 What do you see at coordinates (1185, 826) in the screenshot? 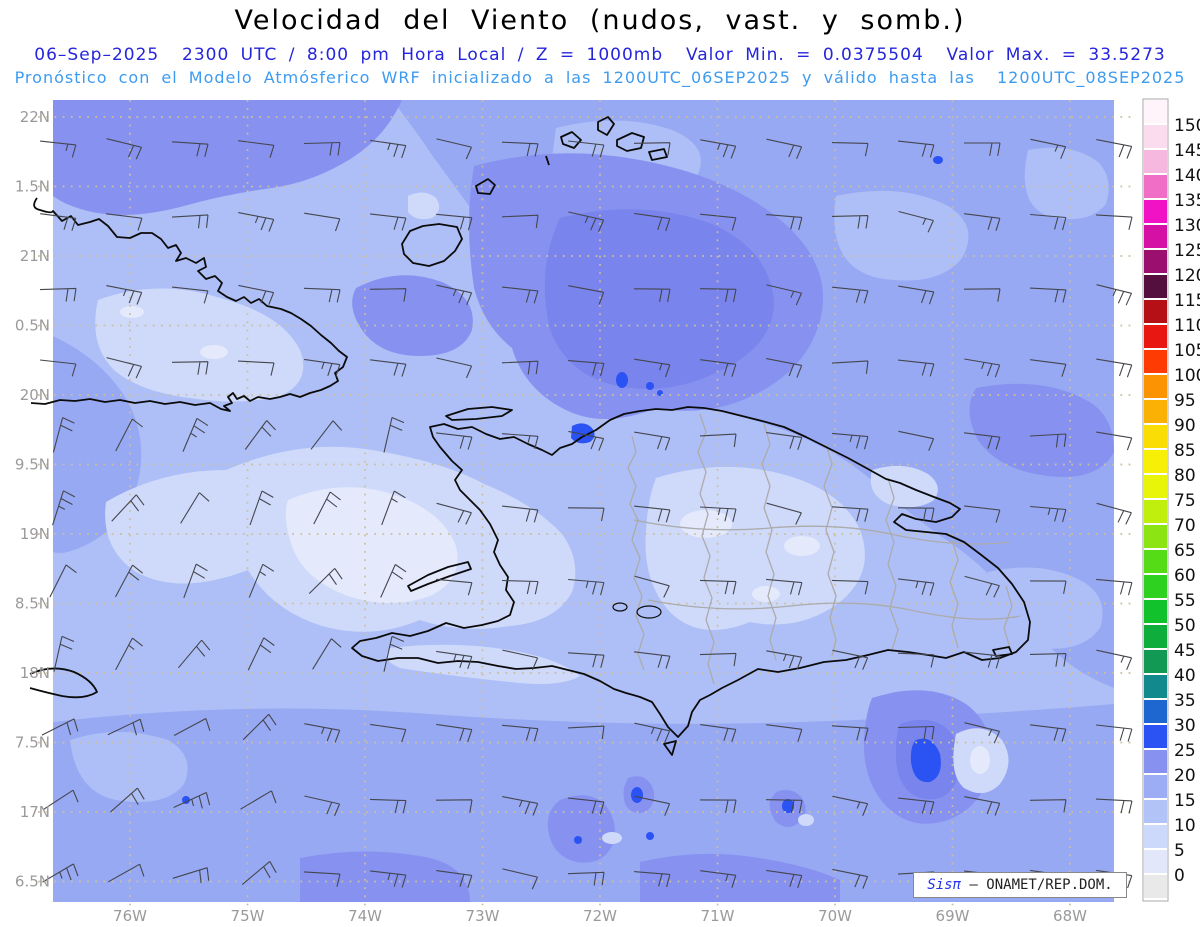
I see `colorbar-tick-label: 10` at bounding box center [1185, 826].